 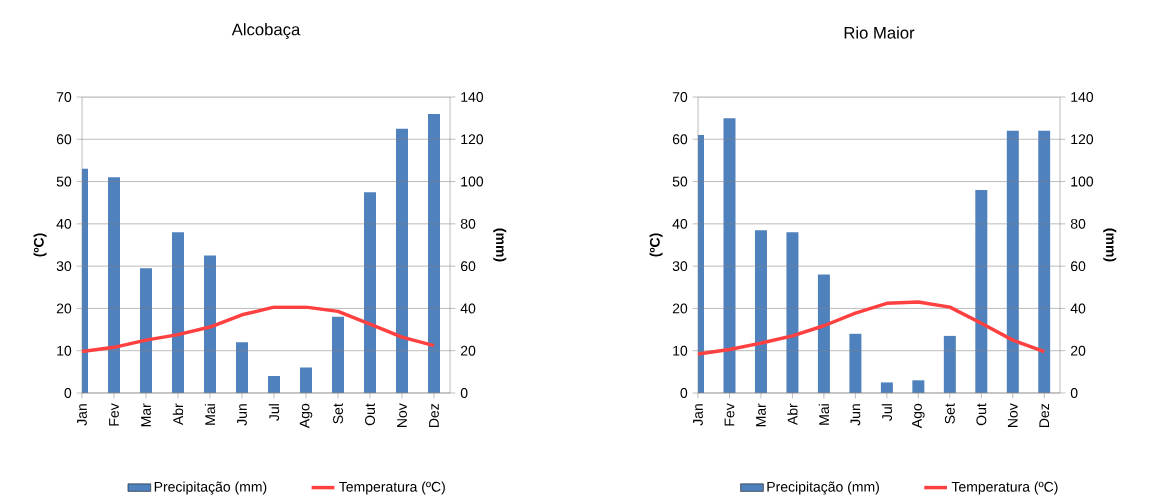 What do you see at coordinates (266, 31) in the screenshot?
I see `chart-title: Alcobaça` at bounding box center [266, 31].